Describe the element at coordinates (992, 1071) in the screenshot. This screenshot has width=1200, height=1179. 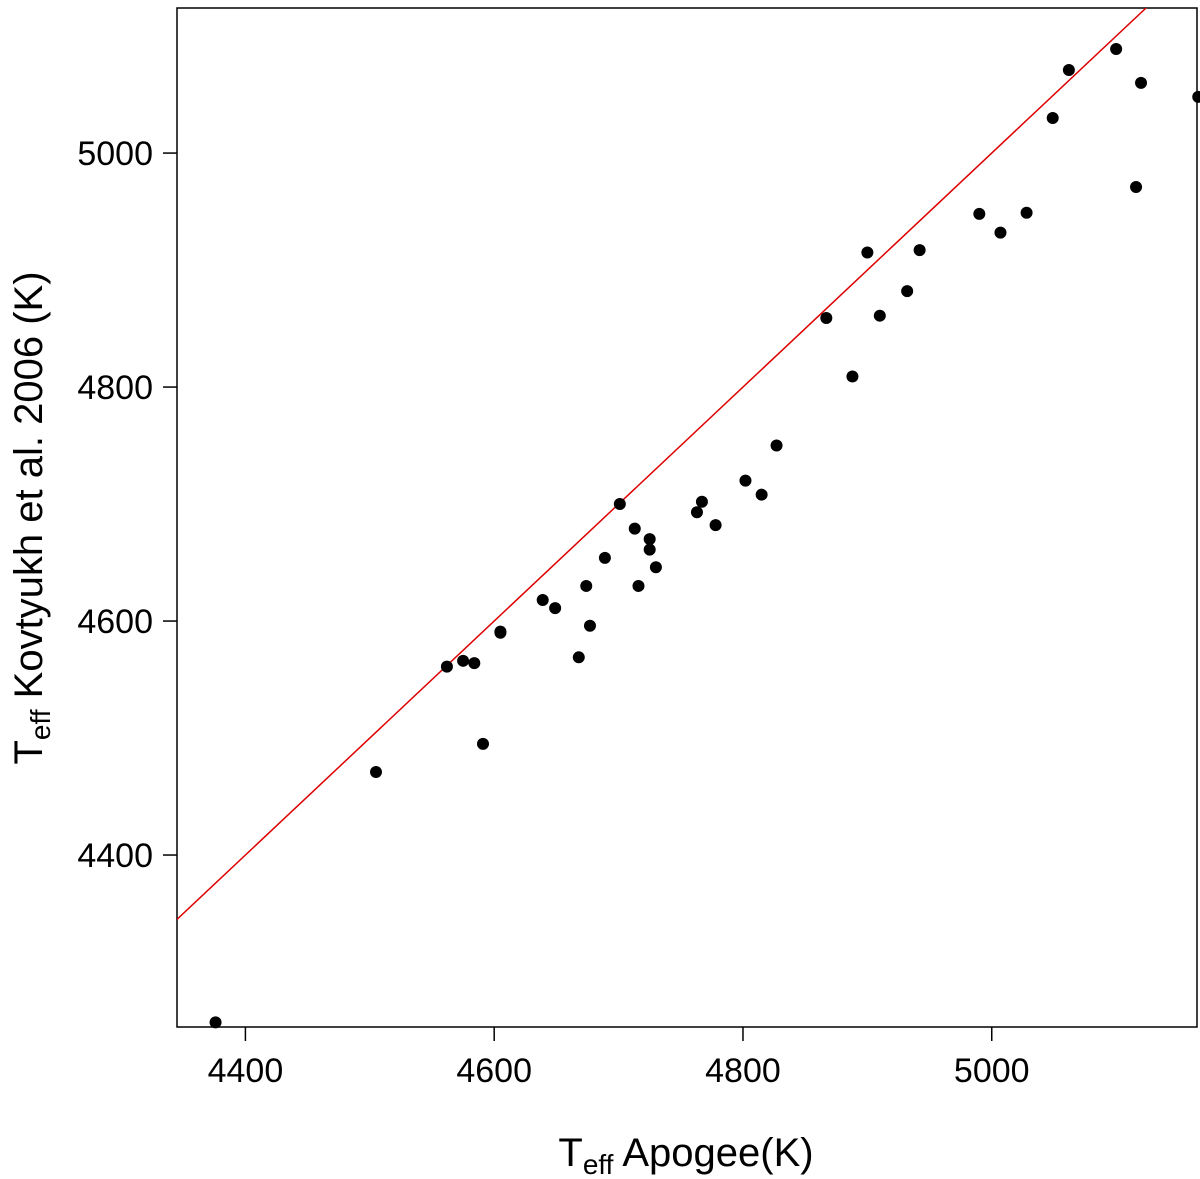
I see `x-tick-label-5000: 5000` at that location.